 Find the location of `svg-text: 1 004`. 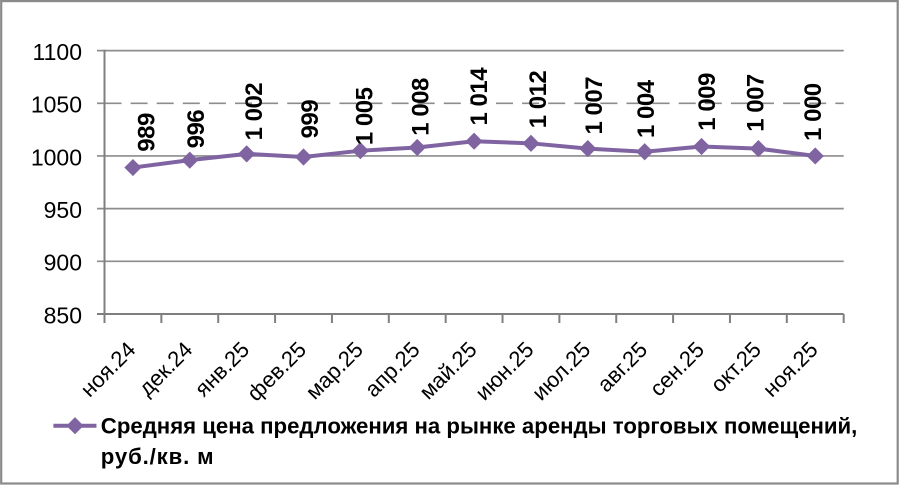

svg-text: 1 004 is located at coordinates (646, 108).